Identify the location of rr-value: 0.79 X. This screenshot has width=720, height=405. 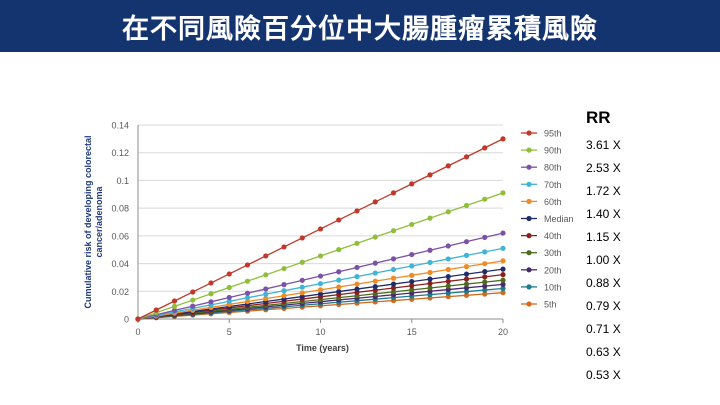
(603, 306).